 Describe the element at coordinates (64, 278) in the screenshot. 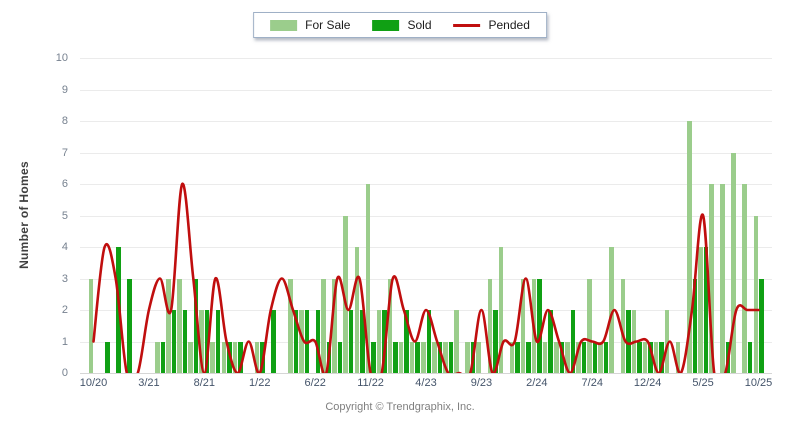

I see `y-tick-label: 3` at that location.